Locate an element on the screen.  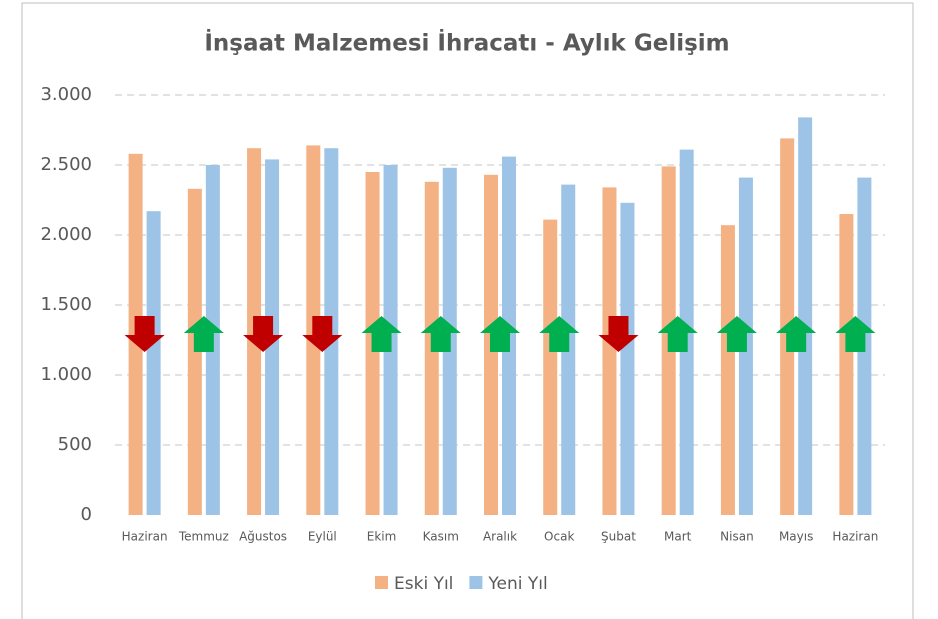
x-tick-label: Ağustos is located at coordinates (263, 537).